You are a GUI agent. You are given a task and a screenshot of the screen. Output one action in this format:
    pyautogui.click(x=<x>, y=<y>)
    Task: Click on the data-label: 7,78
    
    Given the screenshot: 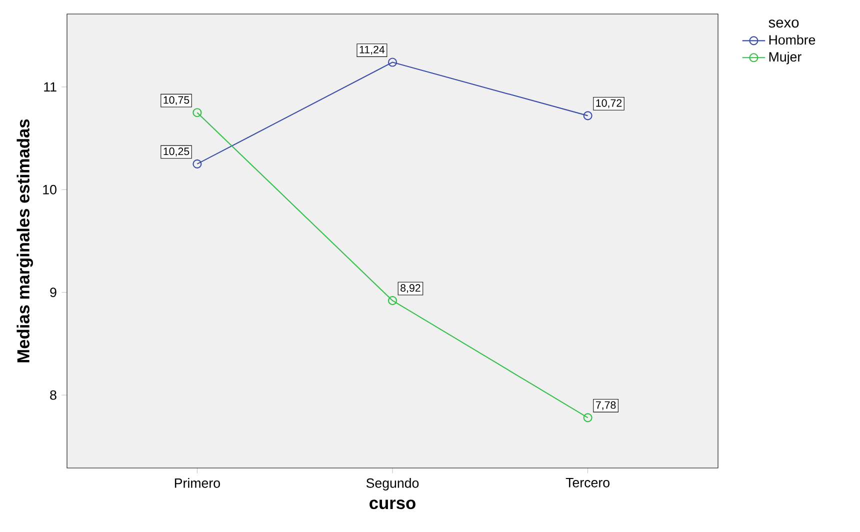 What is the action you would take?
    pyautogui.click(x=606, y=405)
    